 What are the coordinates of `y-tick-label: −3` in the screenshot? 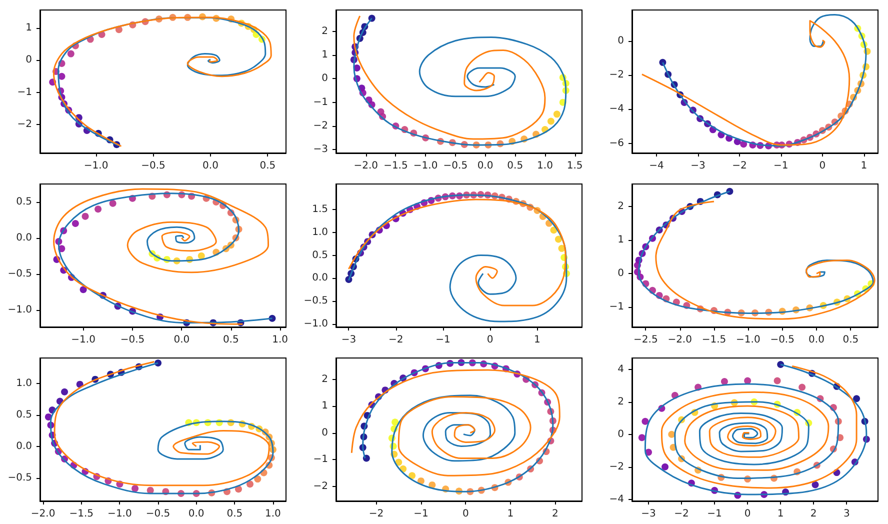 It's located at (320, 150).